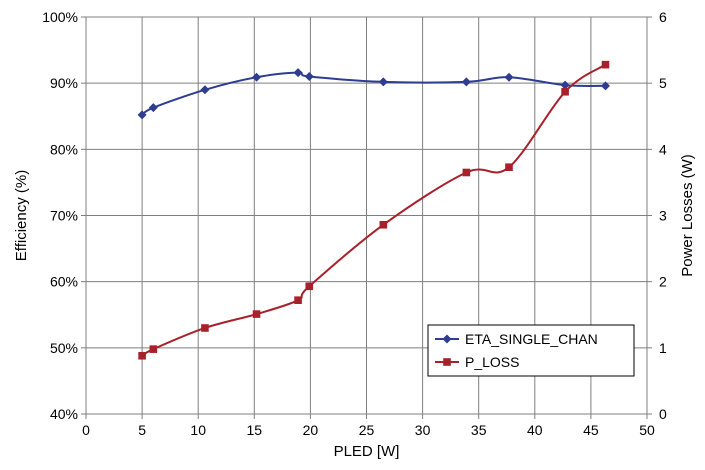 Image resolution: width=705 pixels, height=470 pixels. Describe the element at coordinates (663, 17) in the screenshot. I see `y2-tick-label: 6` at that location.